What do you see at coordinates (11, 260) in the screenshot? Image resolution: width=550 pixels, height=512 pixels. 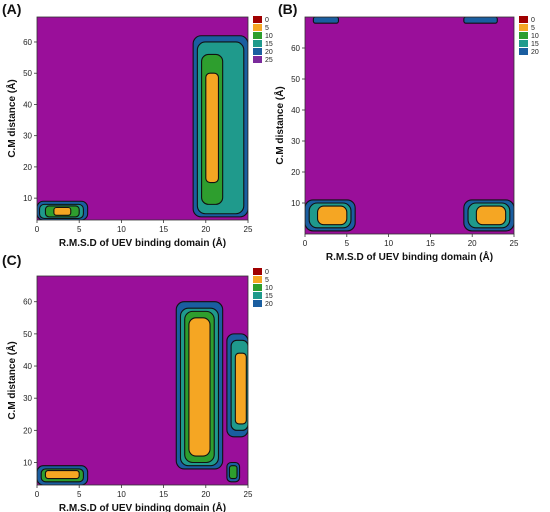 I see `panel-label: (C)` at bounding box center [11, 260].